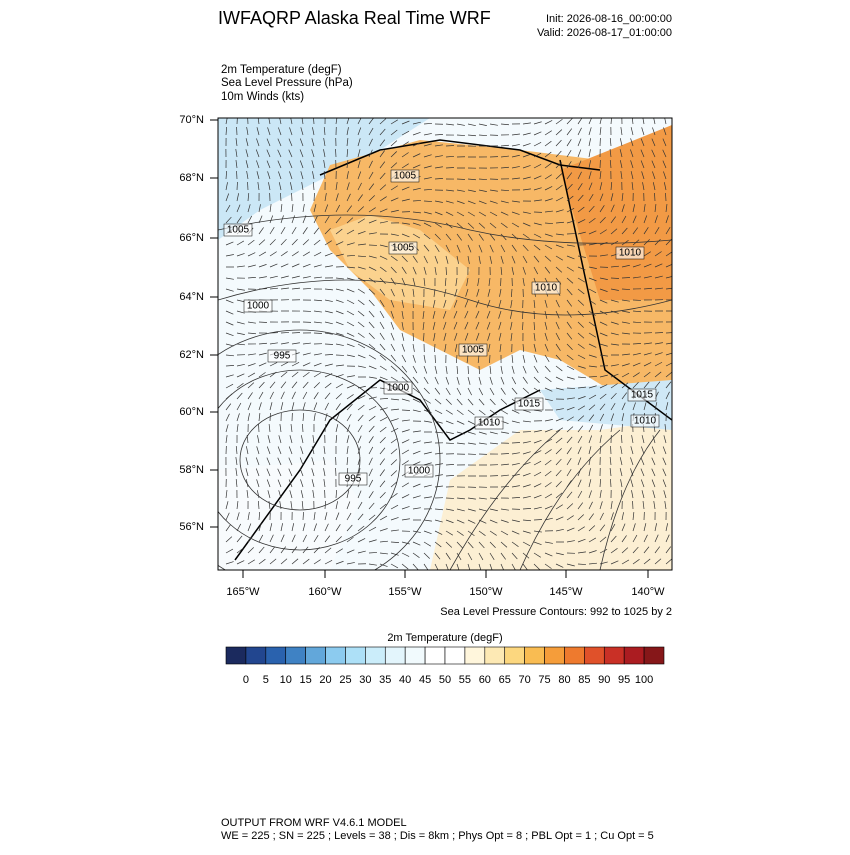 This screenshot has width=850, height=855. Describe the element at coordinates (354, 18) in the screenshot. I see `title: IWFAQRP Alaska Real Time WRF` at that location.